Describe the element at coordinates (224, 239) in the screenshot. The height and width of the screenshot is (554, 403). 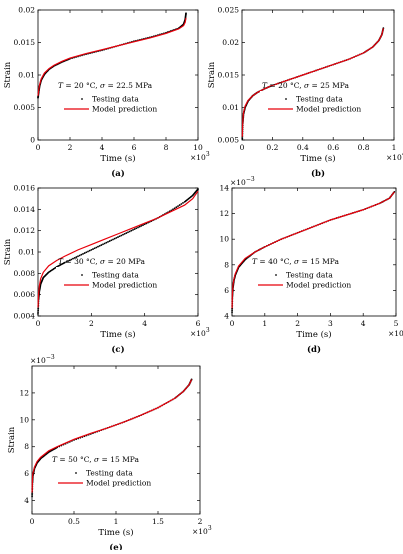
I see `y-tick-label: 10` at that location.